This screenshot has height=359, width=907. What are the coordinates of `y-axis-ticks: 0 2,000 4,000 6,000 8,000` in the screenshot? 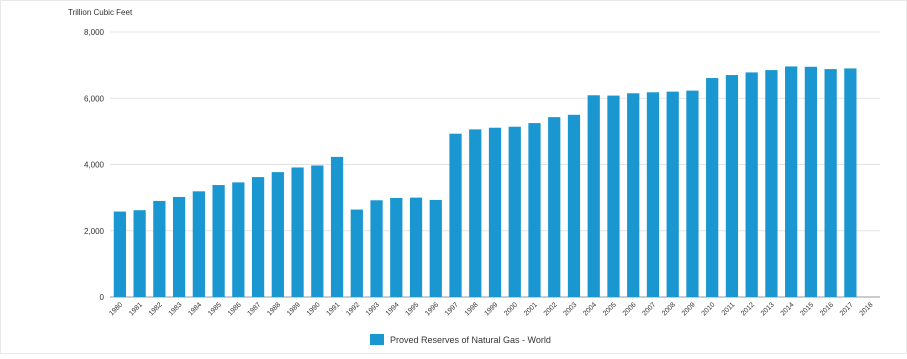 It's located at (94, 165).